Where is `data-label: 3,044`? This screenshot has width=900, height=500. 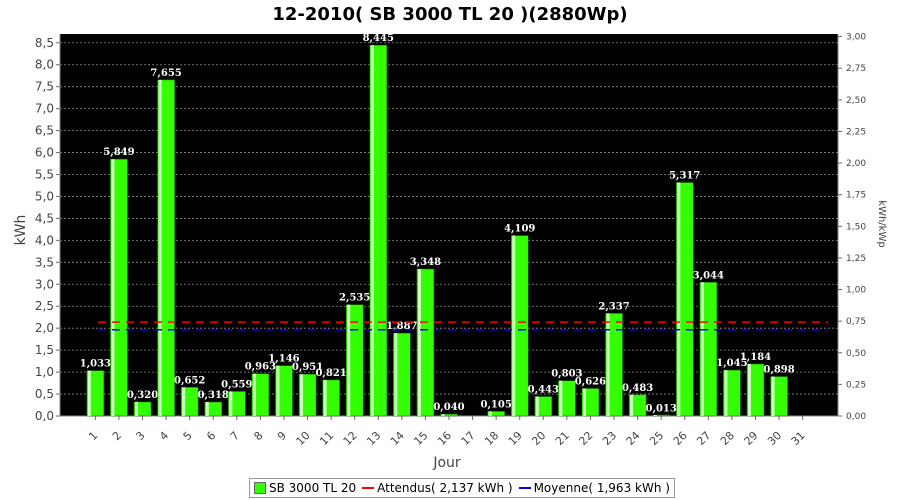
data-label: 3,044 is located at coordinates (708, 275).